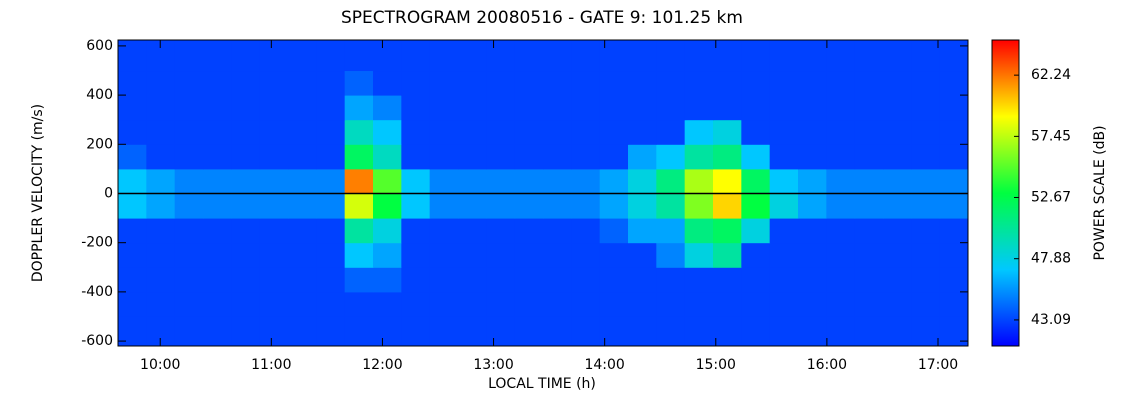  What do you see at coordinates (271, 365) in the screenshot?
I see `x-tick-label: 11:00` at bounding box center [271, 365].